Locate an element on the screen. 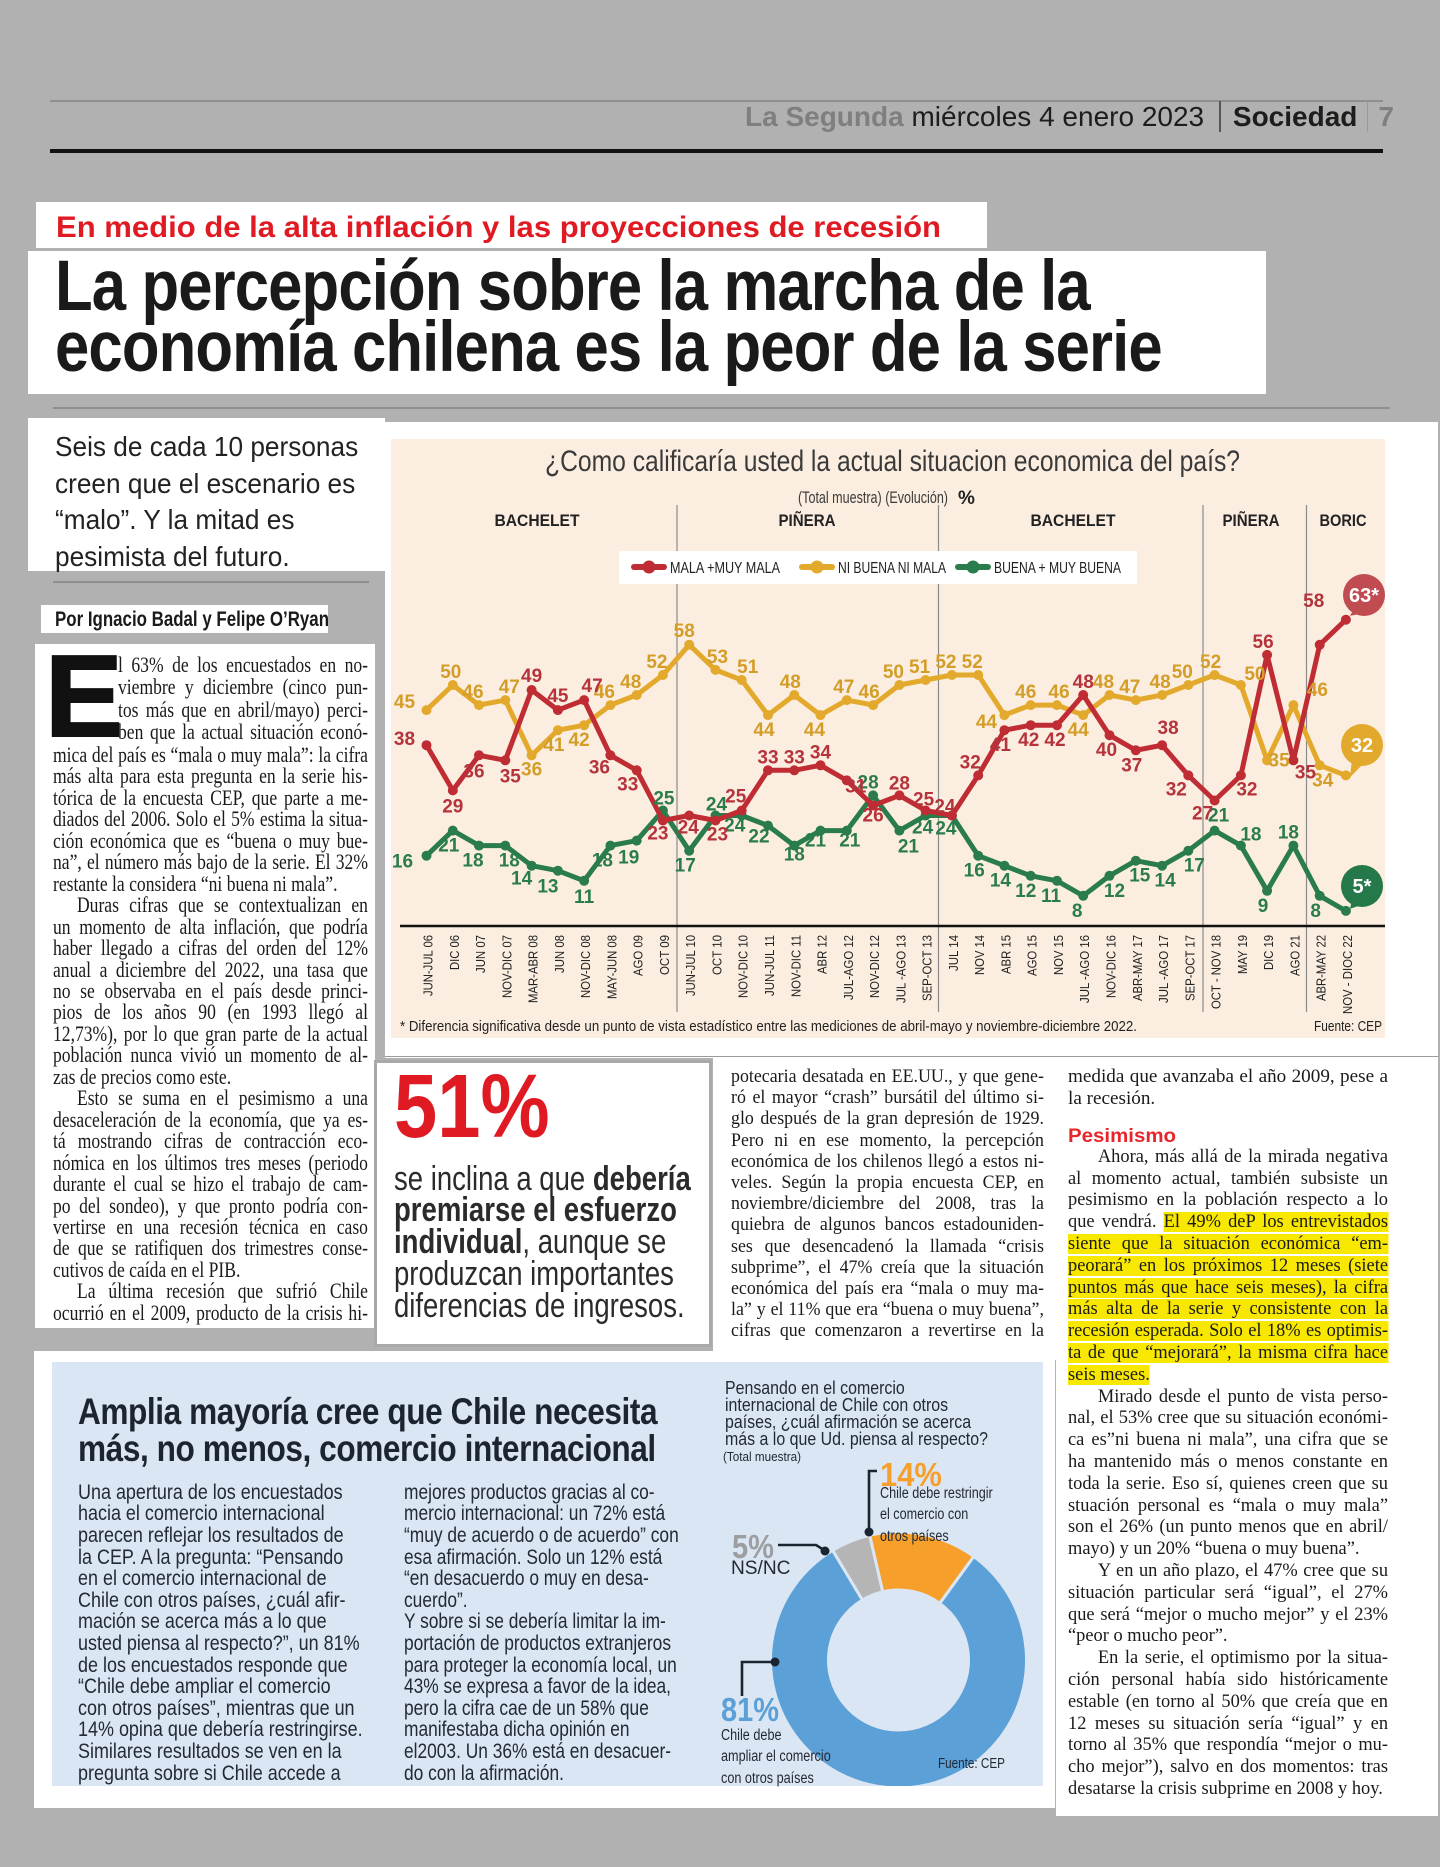 The width and height of the screenshot is (1440, 1867). svg-text: 38 is located at coordinates (404, 739).